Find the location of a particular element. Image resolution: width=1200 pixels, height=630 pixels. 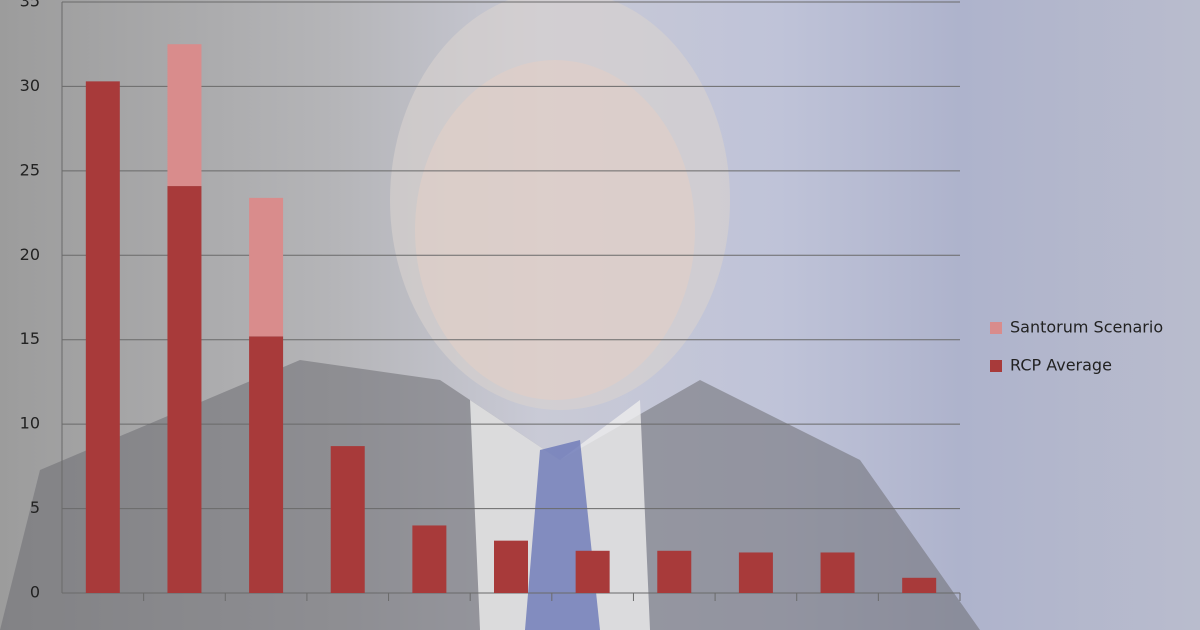

y-tick-label: 25 is located at coordinates (30, 169).